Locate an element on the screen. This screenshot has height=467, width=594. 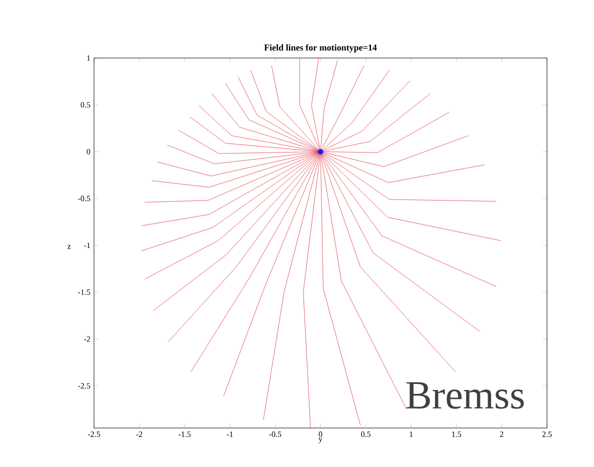
y-tick-label: -0.5 is located at coordinates (84, 199).